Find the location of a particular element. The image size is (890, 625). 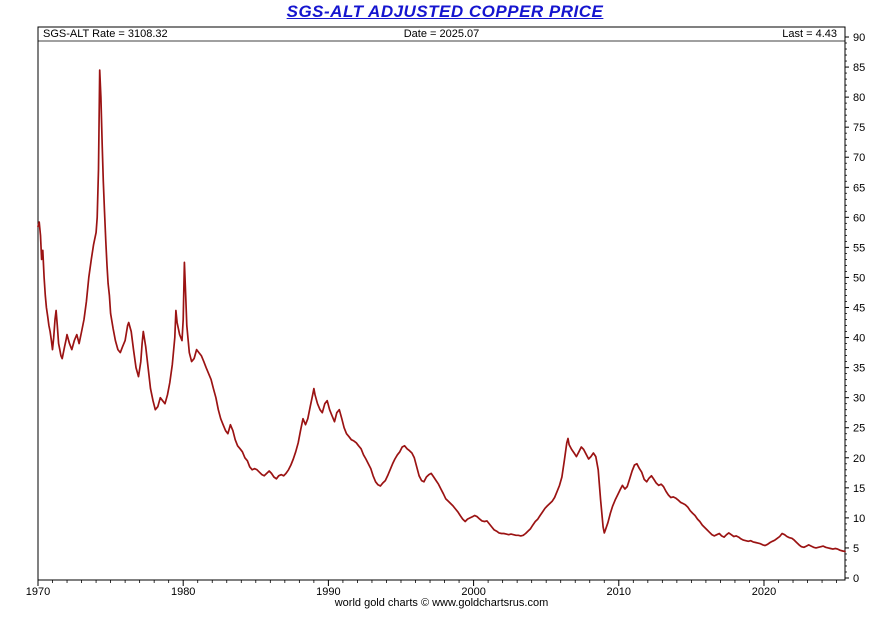

x-tick-label: 1990 is located at coordinates (328, 592).